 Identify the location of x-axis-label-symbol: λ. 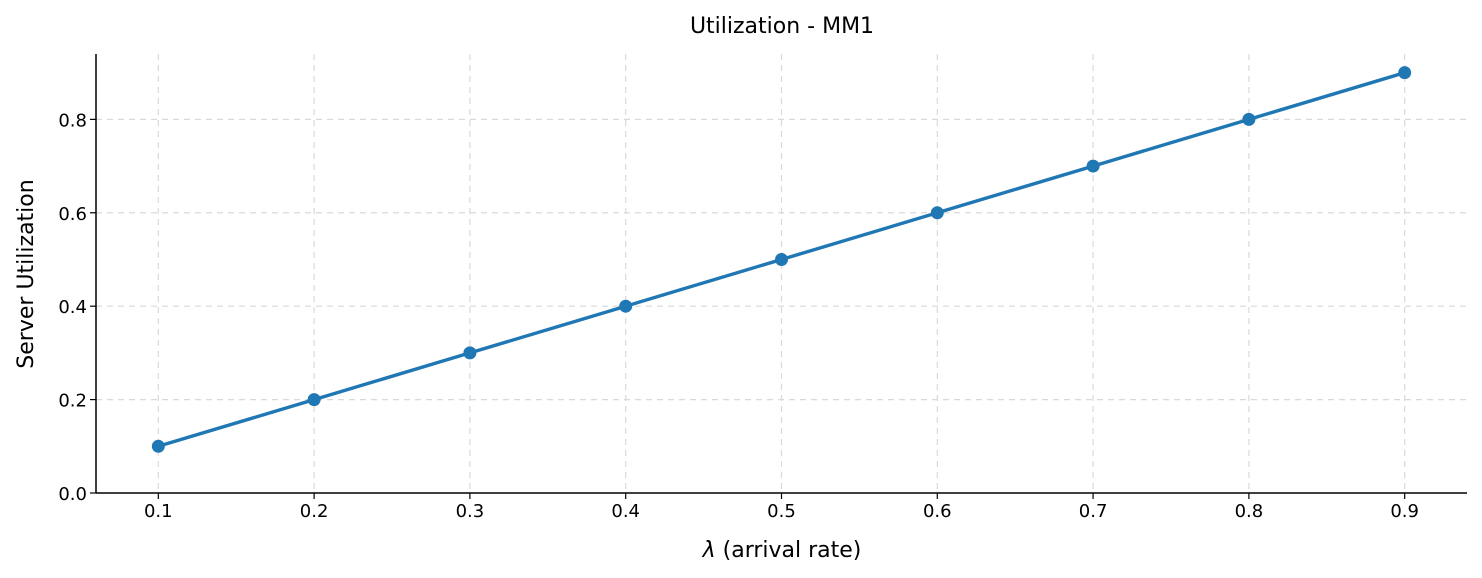
(709, 550).